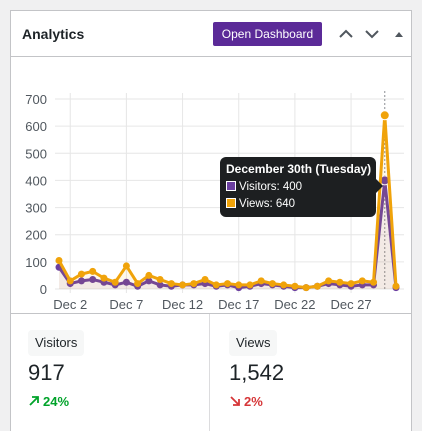 The height and width of the screenshot is (431, 422). Describe the element at coordinates (182, 304) in the screenshot. I see `x-tick-label: Dec 12` at that location.